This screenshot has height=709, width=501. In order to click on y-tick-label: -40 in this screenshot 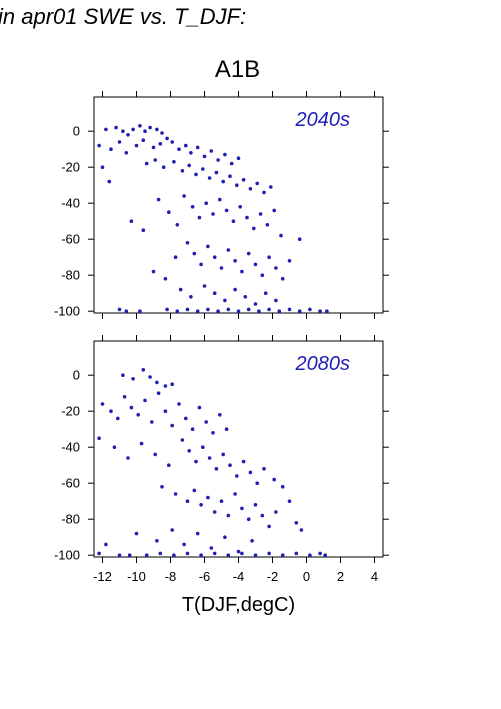, I will do `click(70, 447)`.